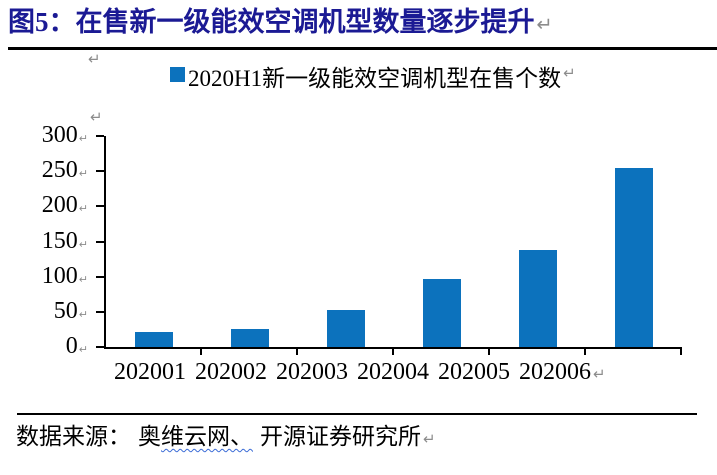  I want to click on y-axis-label: 250↵, so click(51, 172).